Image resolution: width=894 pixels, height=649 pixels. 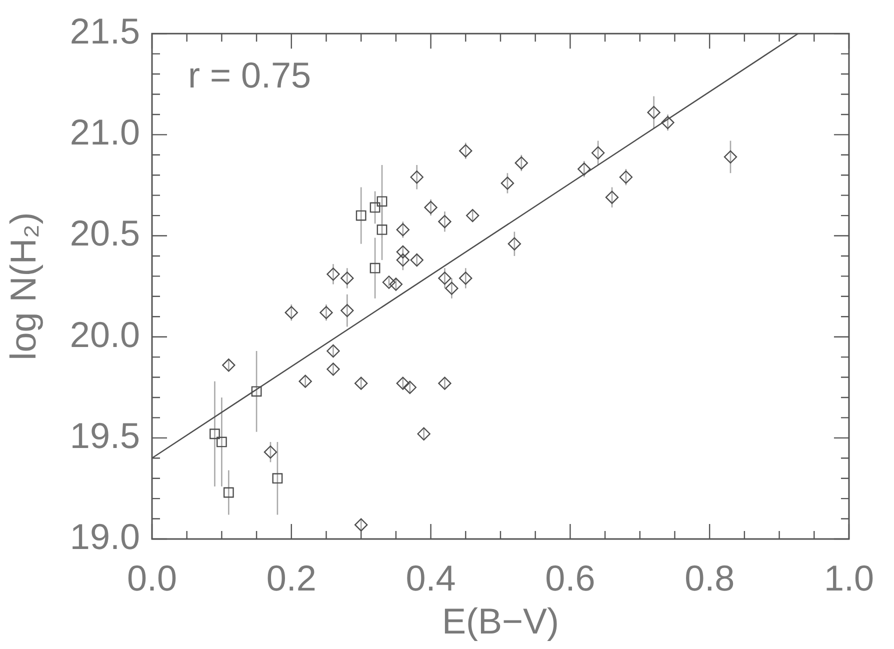 What do you see at coordinates (709, 578) in the screenshot?
I see `x-tick-label: 0.8` at bounding box center [709, 578].